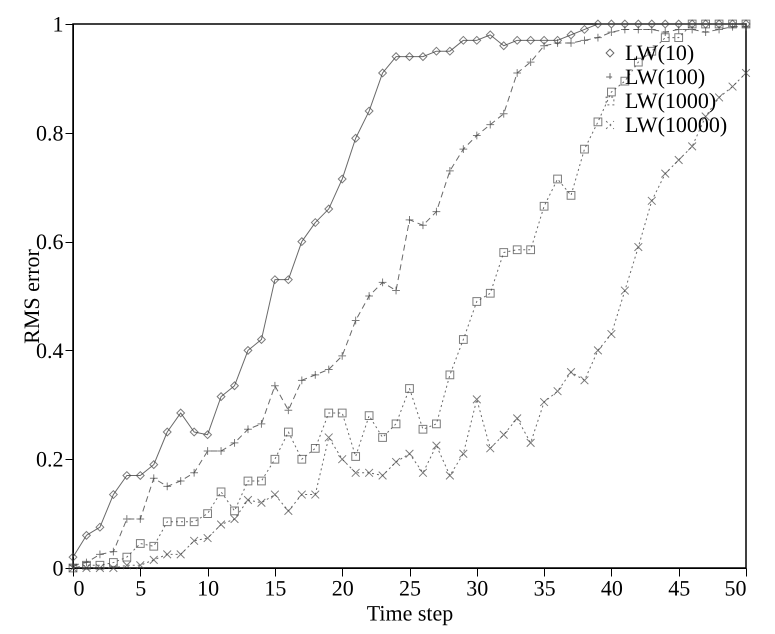 The height and width of the screenshot is (634, 775). Describe the element at coordinates (79, 588) in the screenshot. I see `x-tick-label: 0` at that location.